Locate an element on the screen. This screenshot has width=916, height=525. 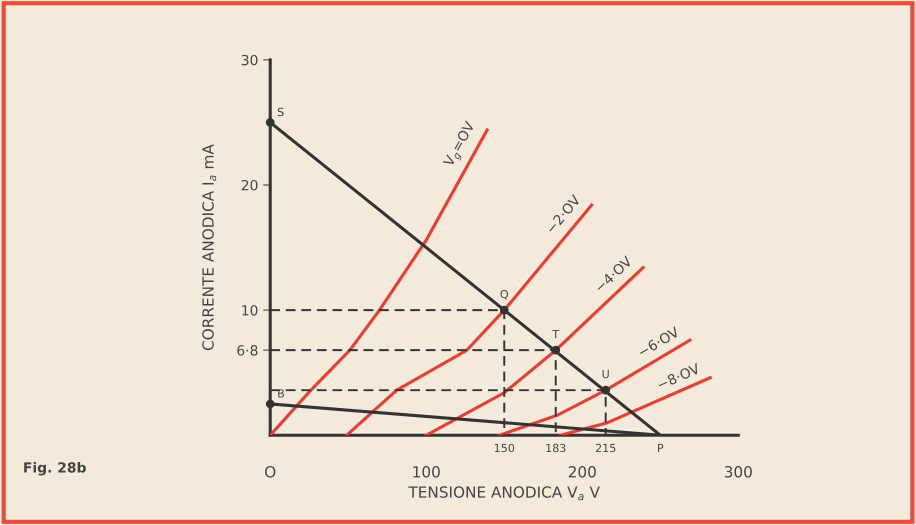
x-tick-label: 200 is located at coordinates (582, 472).